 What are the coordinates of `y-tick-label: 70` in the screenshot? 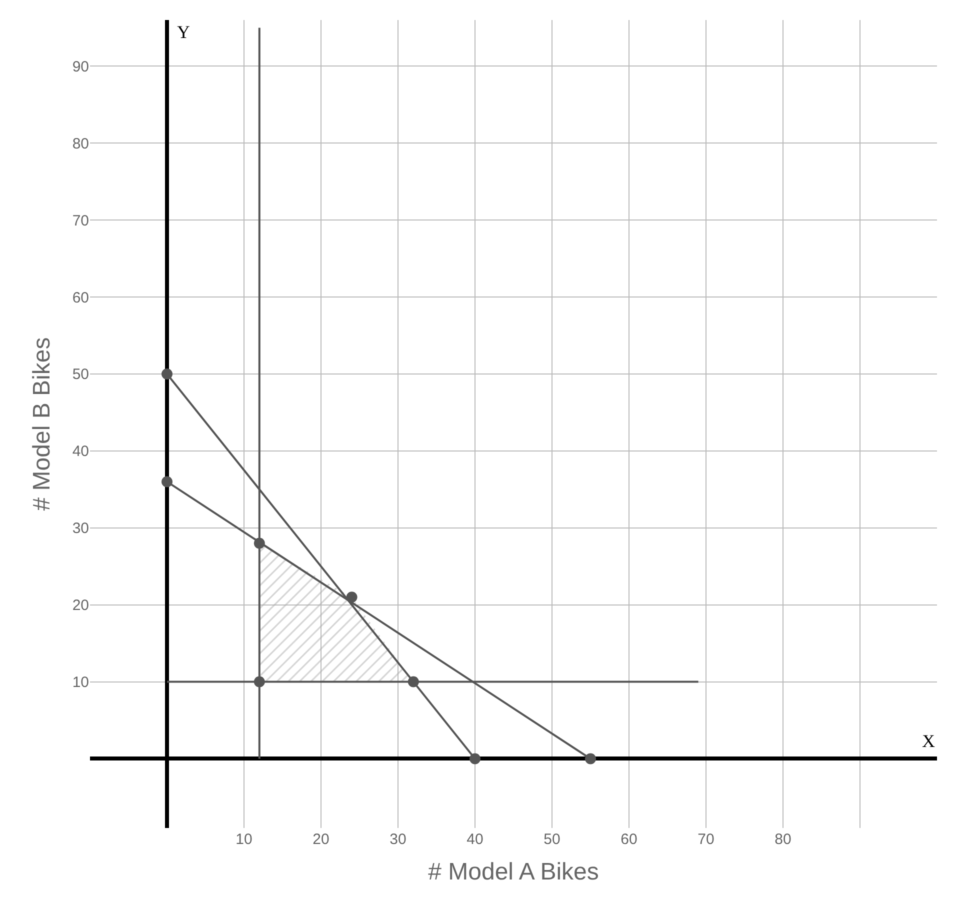 It's located at (80, 221).